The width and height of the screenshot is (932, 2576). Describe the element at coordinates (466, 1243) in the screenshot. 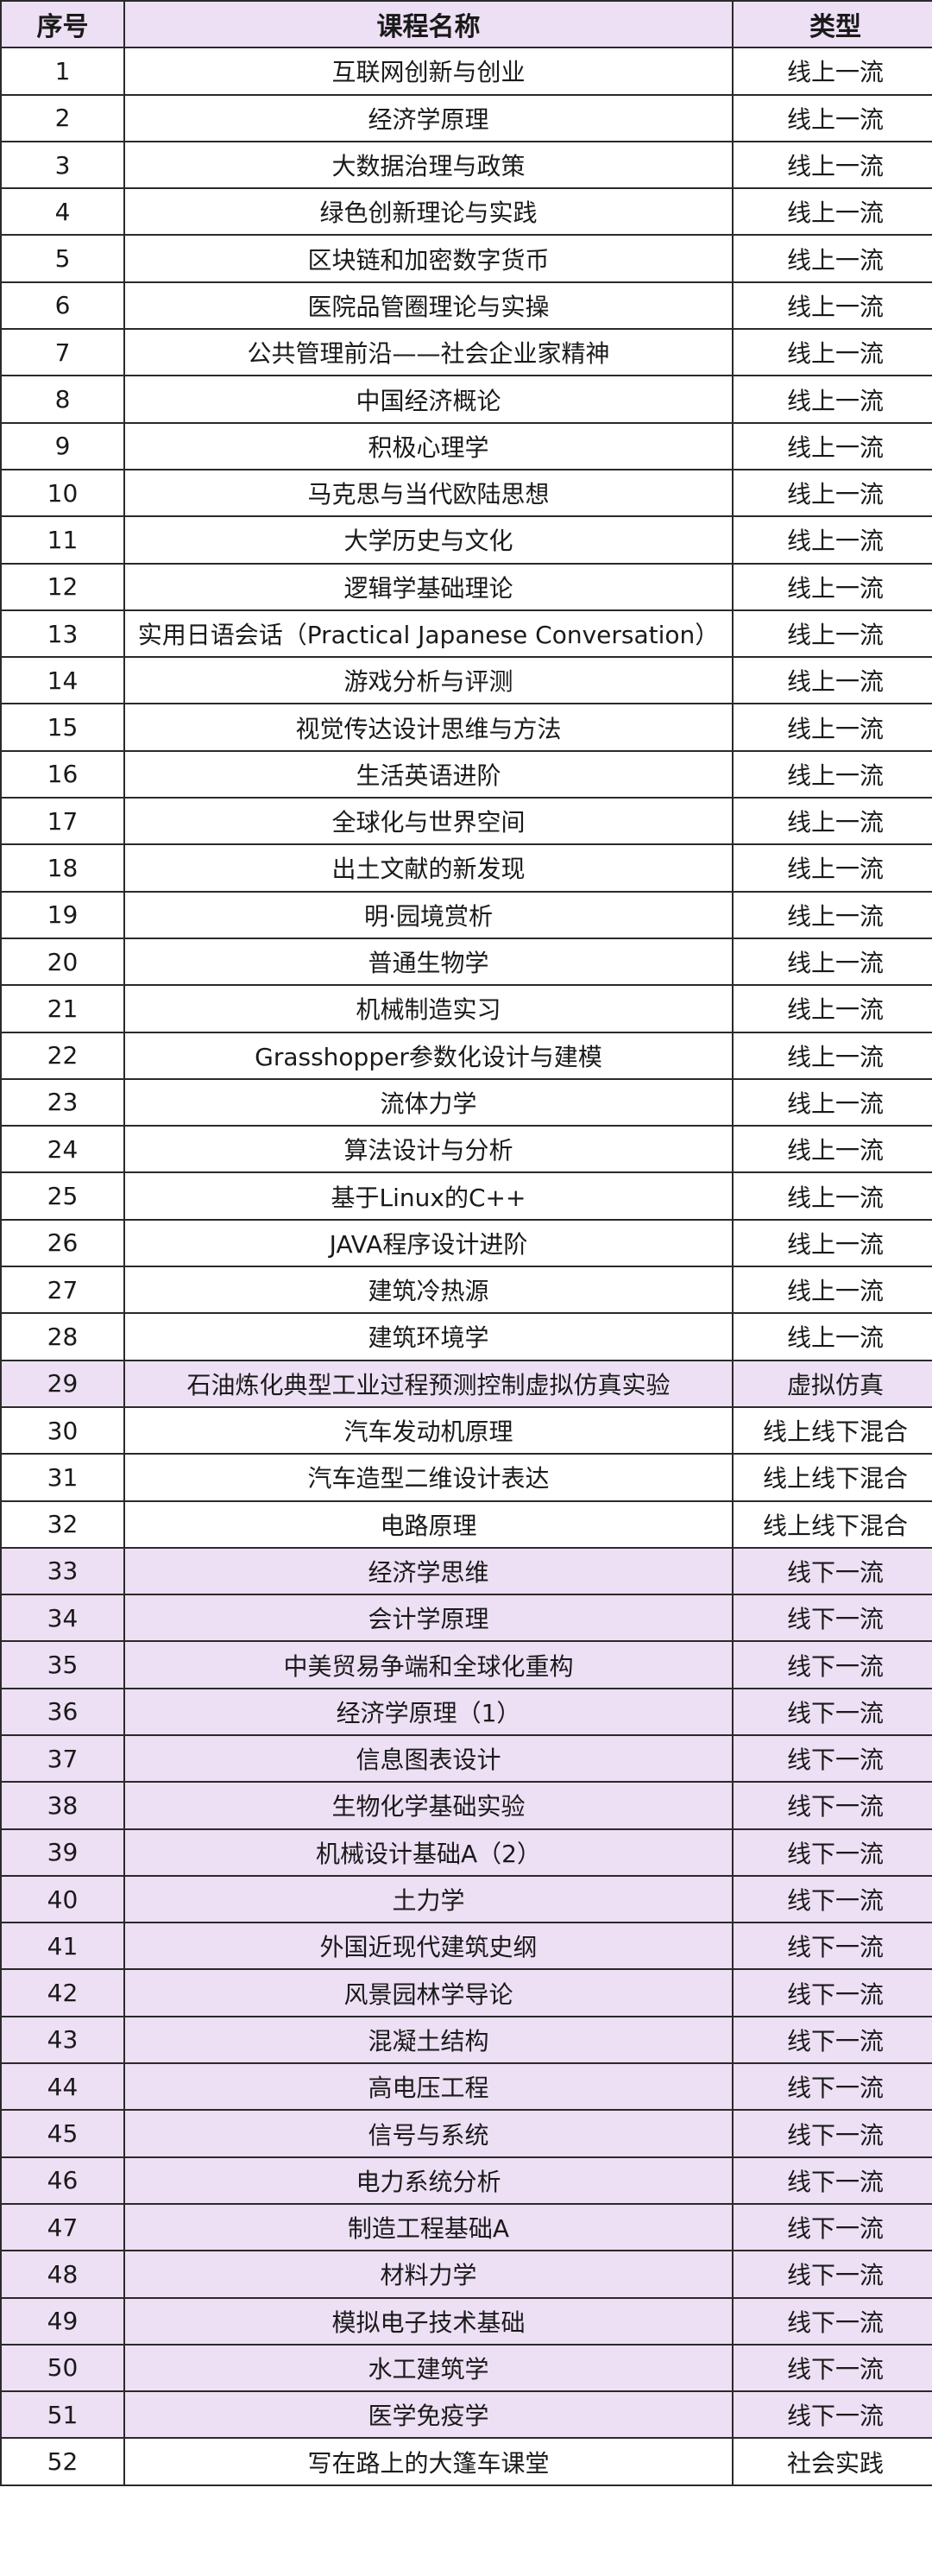

I see `table-row: 26 JAVA程序设计进阶 线上一流` at that location.